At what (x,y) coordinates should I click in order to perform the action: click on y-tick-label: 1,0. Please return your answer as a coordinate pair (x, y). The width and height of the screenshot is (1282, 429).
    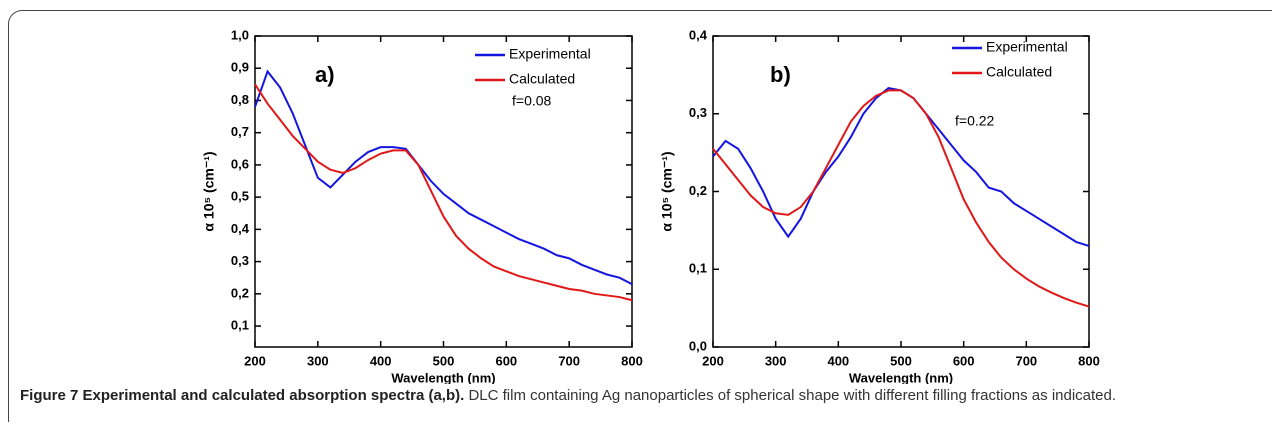
    Looking at the image, I should click on (240, 34).